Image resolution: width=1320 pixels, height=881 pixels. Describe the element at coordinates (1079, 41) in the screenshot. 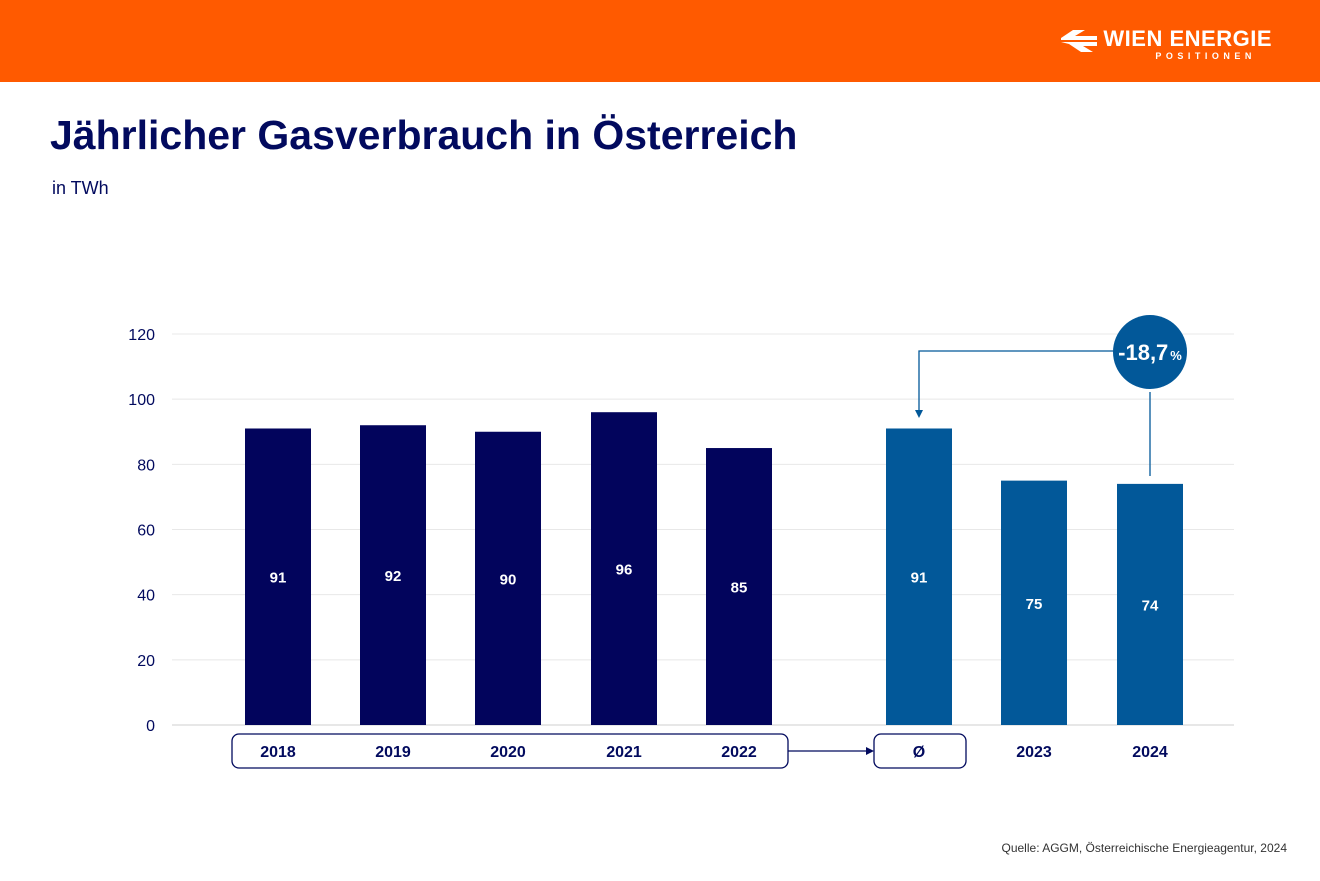

I see `logo-icon` at that location.